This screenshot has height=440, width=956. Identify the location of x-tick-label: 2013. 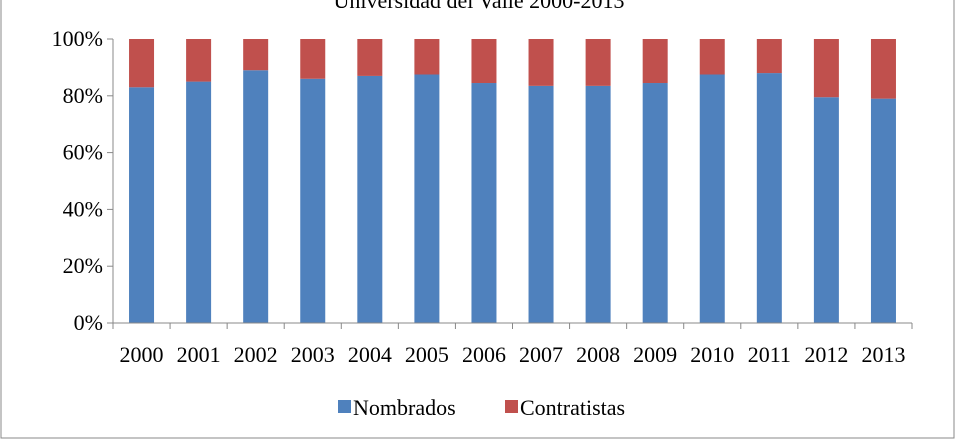
(883, 354).